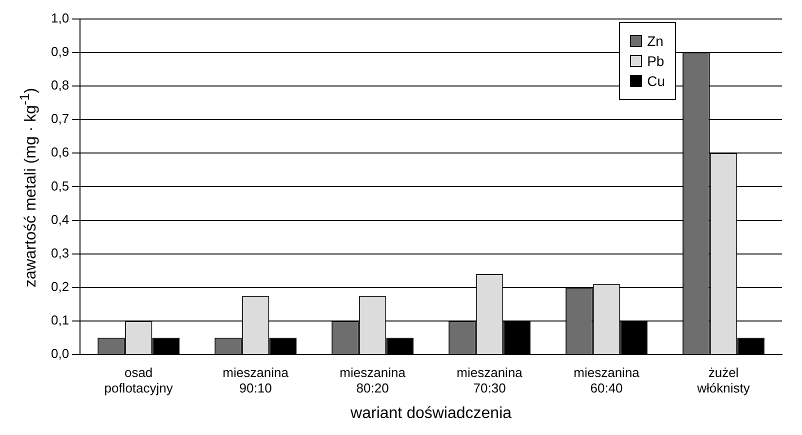 The height and width of the screenshot is (435, 802). Describe the element at coordinates (60, 252) in the screenshot. I see `y-tick-label: 0,3` at that location.